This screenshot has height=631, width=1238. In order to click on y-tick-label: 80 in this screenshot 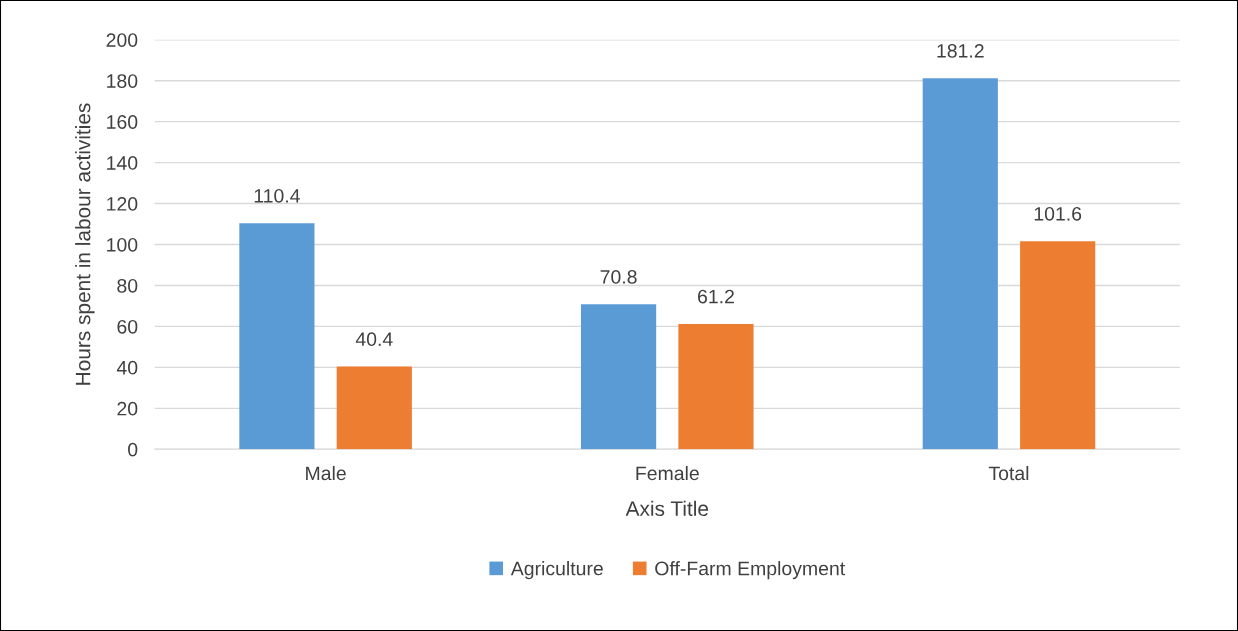, I will do `click(127, 285)`.